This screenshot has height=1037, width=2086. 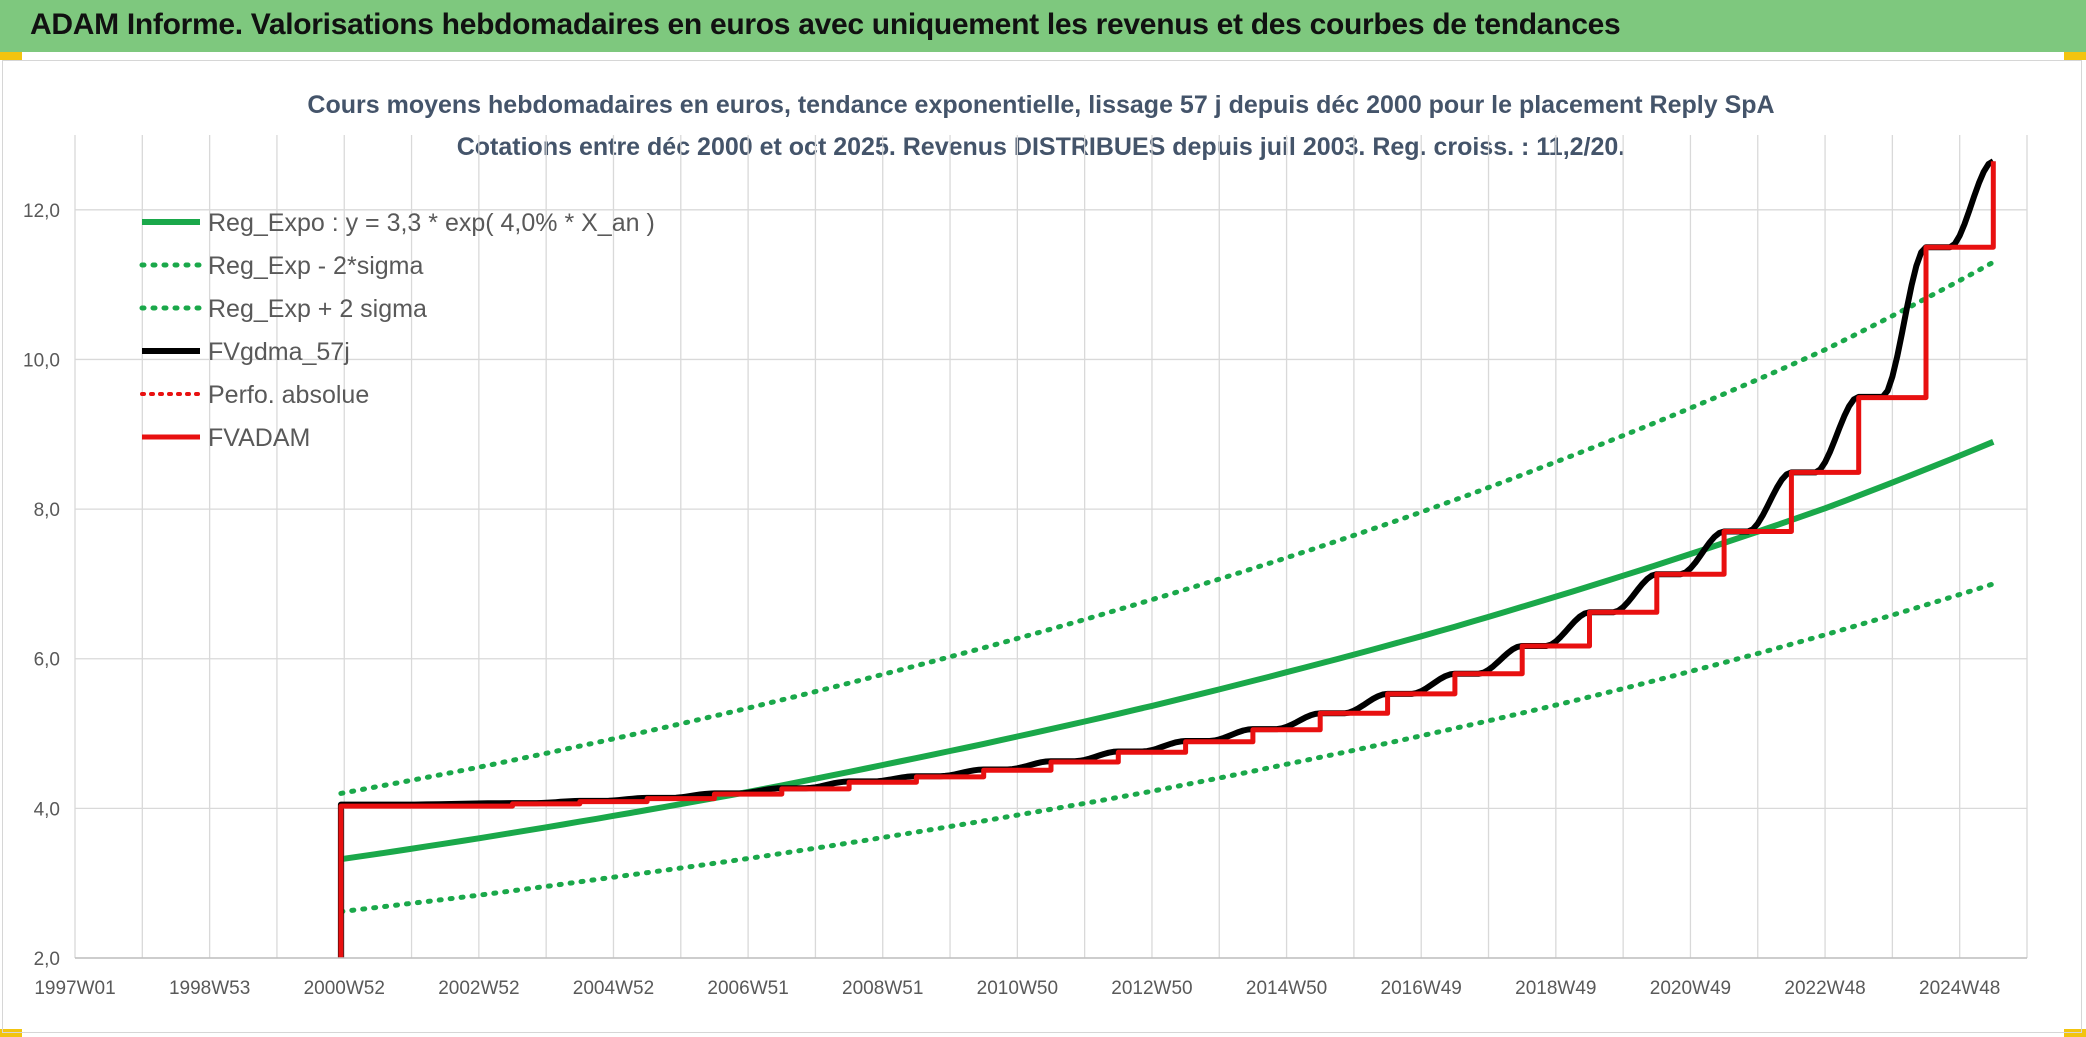 What do you see at coordinates (47, 510) in the screenshot?
I see `y-tick-label: 8,0` at bounding box center [47, 510].